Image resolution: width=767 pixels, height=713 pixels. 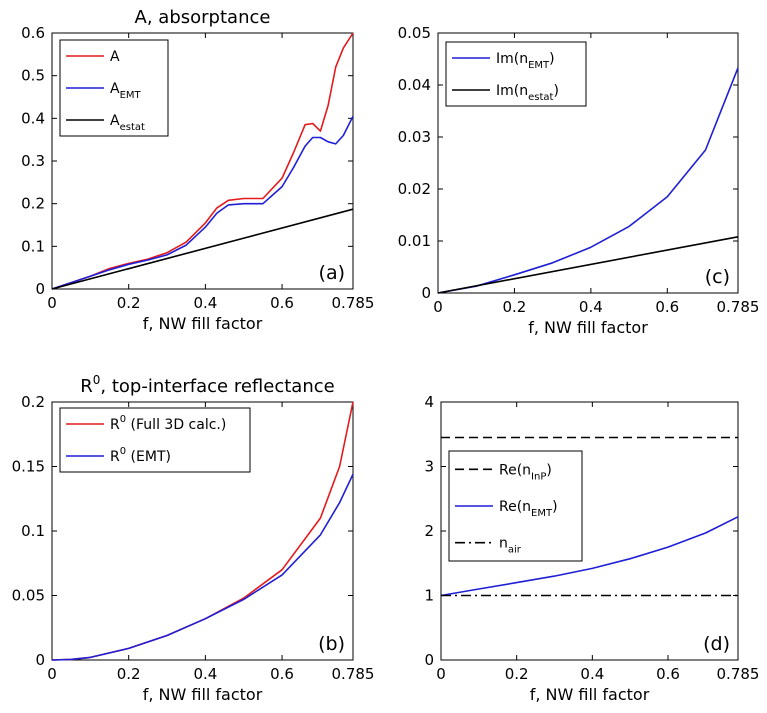 I want to click on legend-label: Im(nestat), so click(x=527, y=93).